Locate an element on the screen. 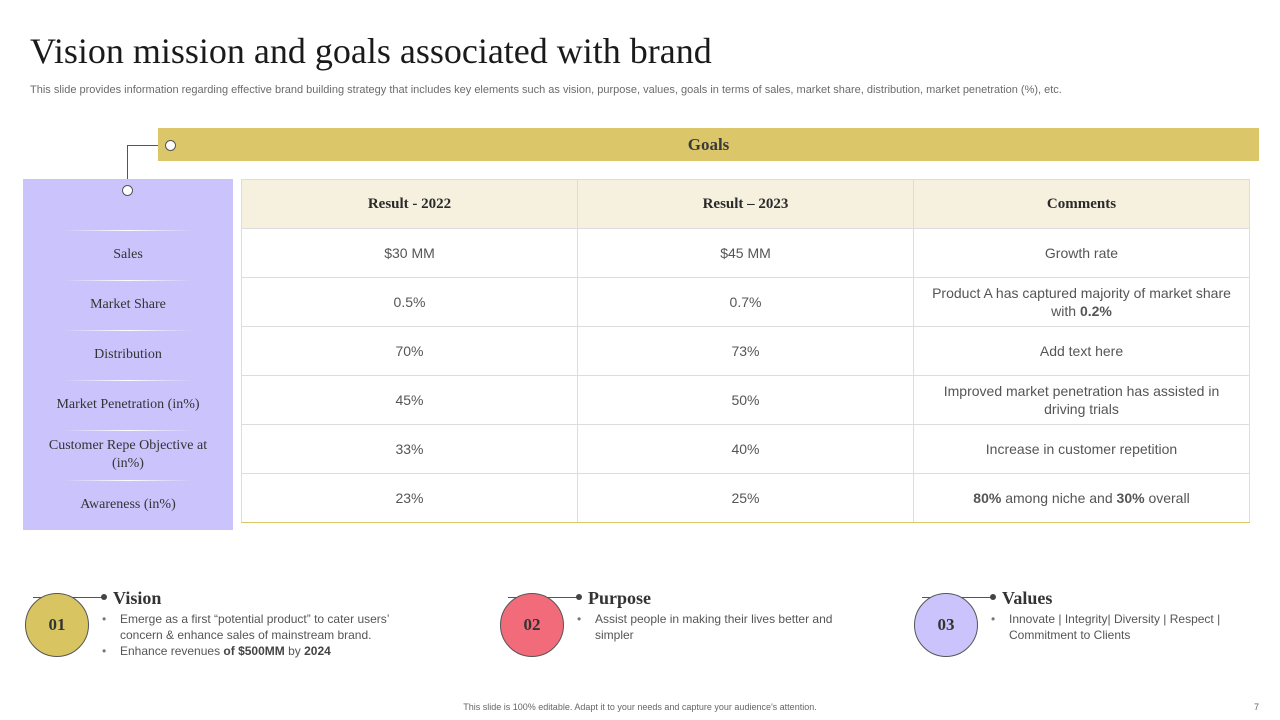  vision-bullet-text: by is located at coordinates (294, 651).